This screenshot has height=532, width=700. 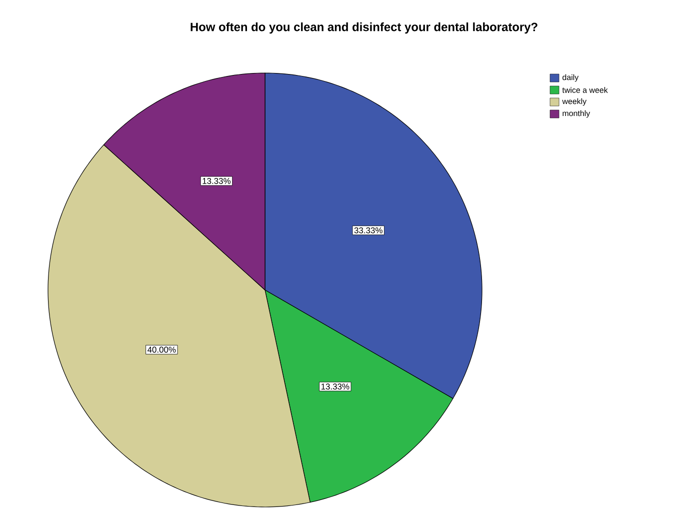 I want to click on data-label: 33.33%, so click(x=368, y=230).